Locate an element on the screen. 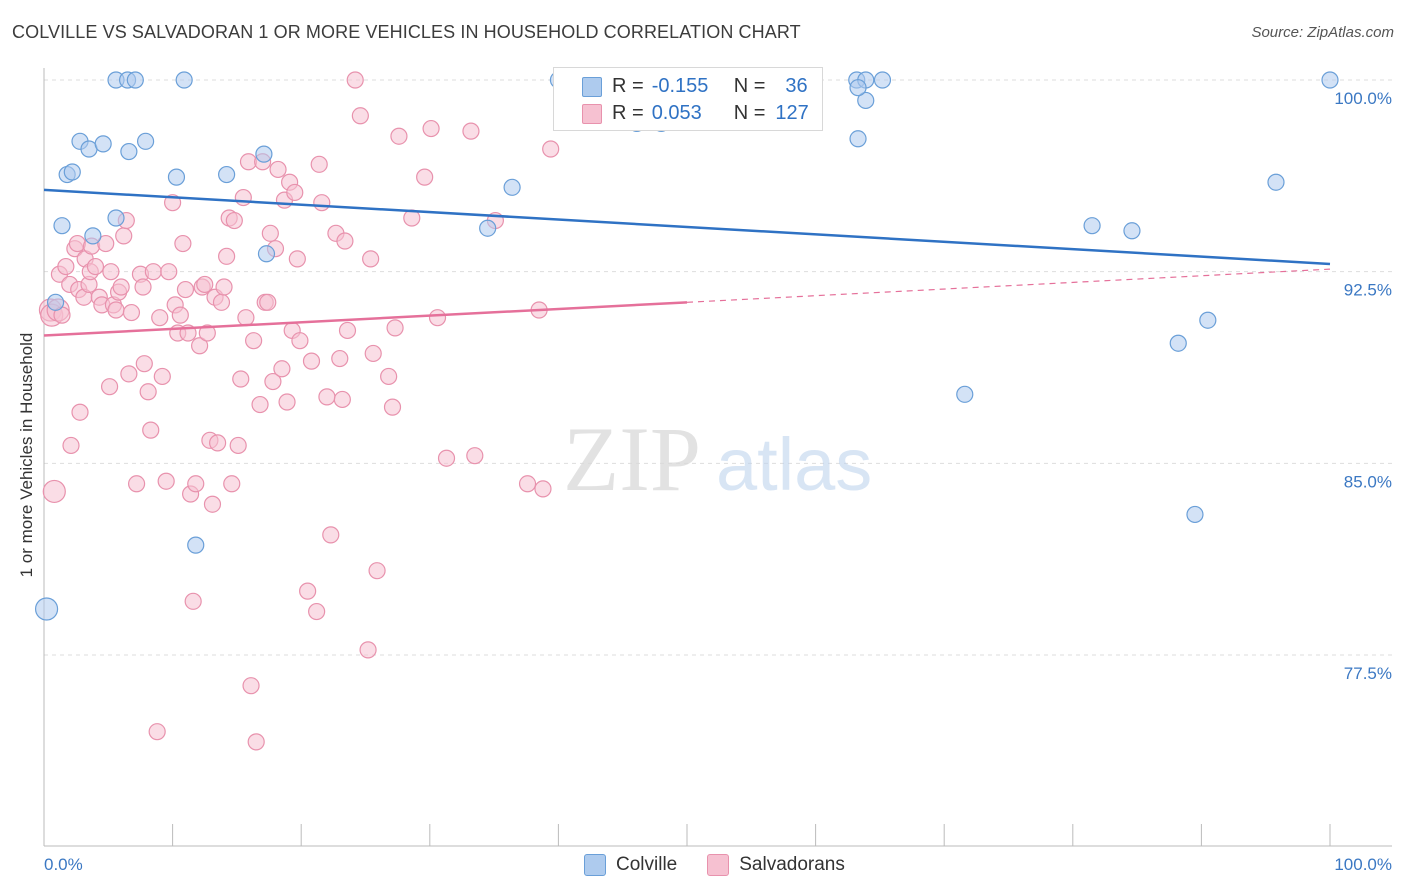 Image resolution: width=1406 pixels, height=892 pixels. colville-legend-label: Colville is located at coordinates (647, 864).